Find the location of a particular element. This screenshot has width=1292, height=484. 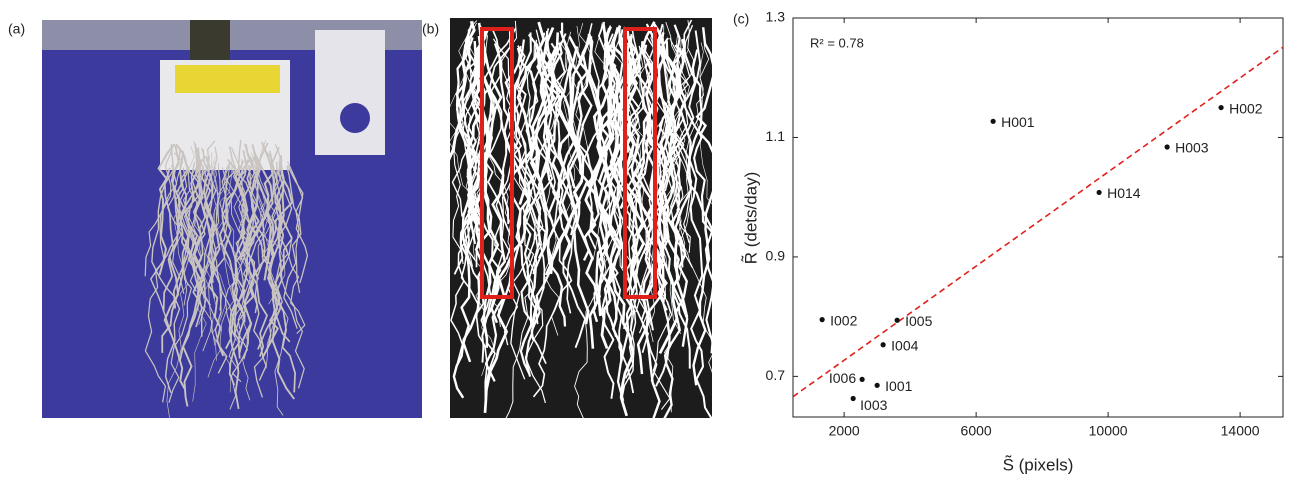

point-label: I005 is located at coordinates (918, 321).